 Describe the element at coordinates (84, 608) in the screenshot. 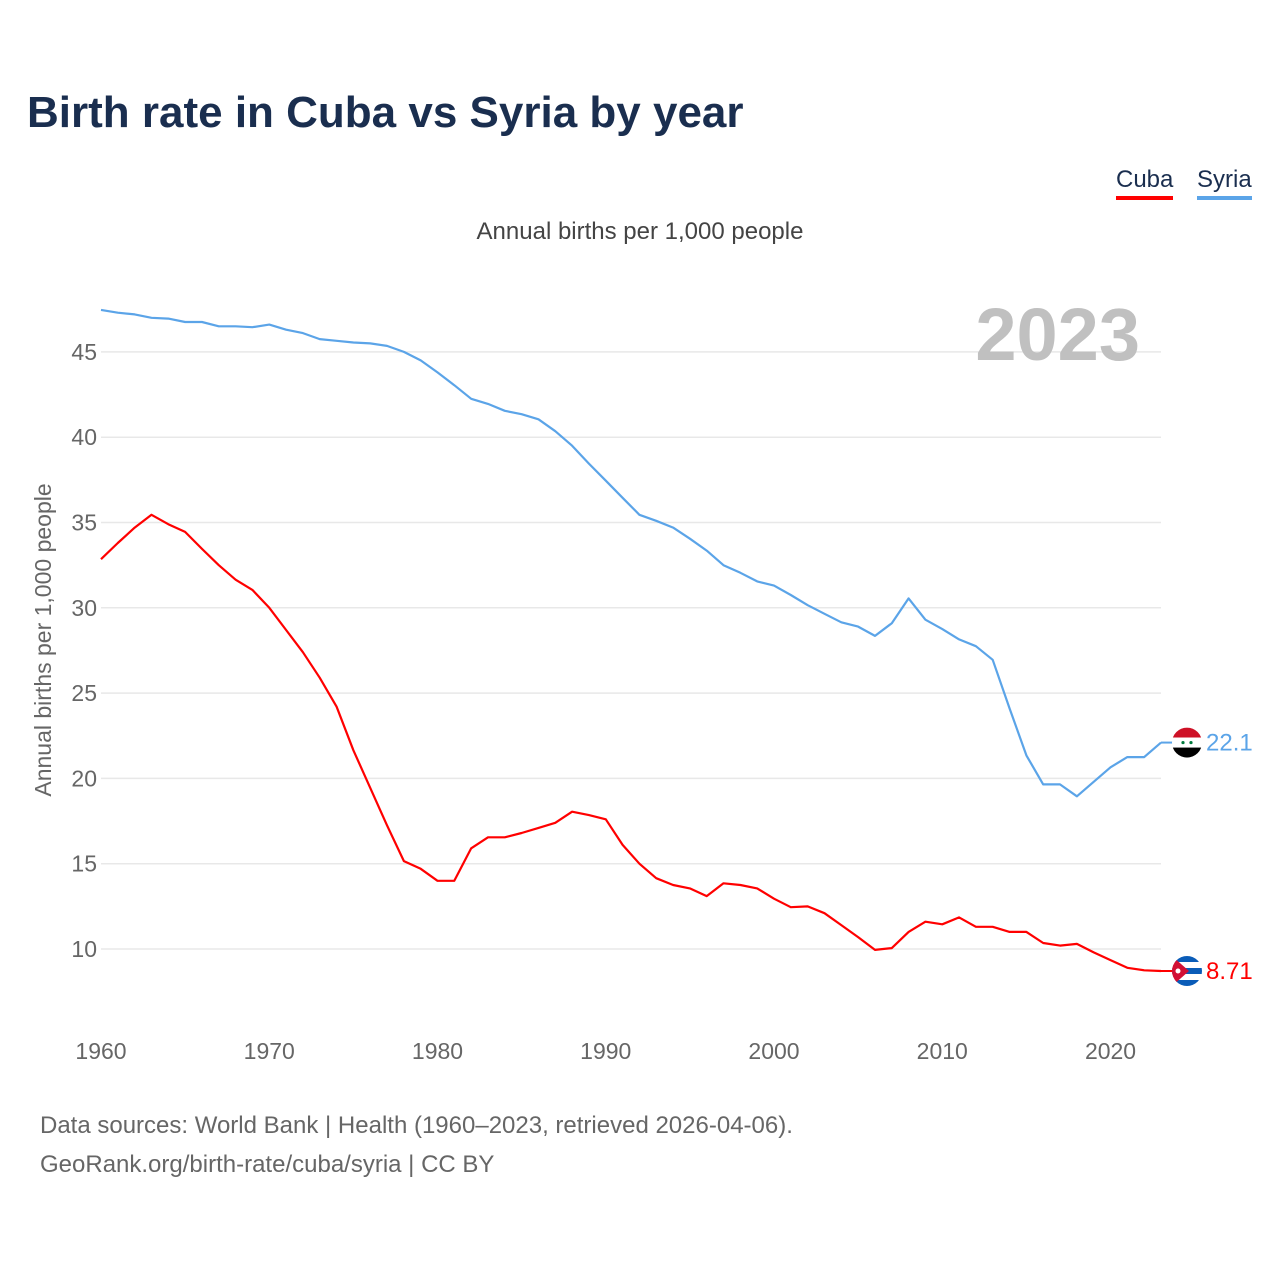

I see `y-tick-label: 30` at that location.